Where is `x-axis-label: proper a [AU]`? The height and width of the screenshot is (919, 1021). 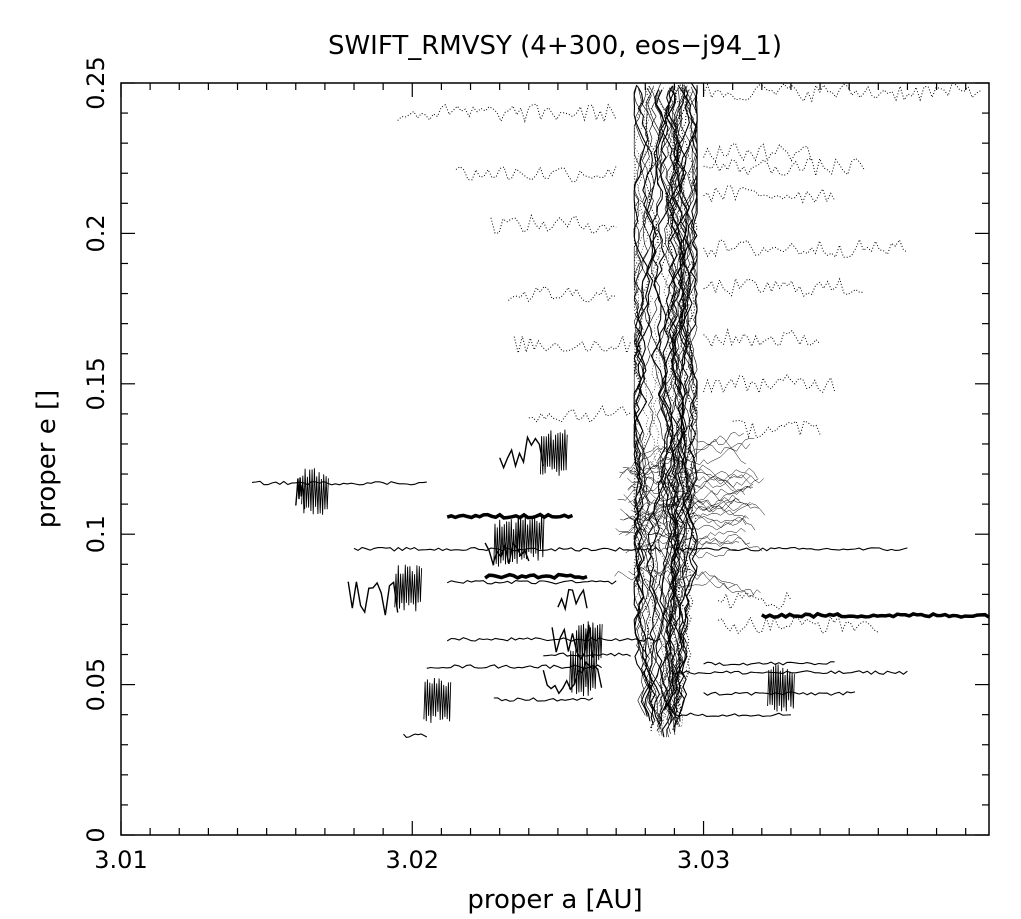 x-axis-label: proper a [AU] is located at coordinates (554, 900).